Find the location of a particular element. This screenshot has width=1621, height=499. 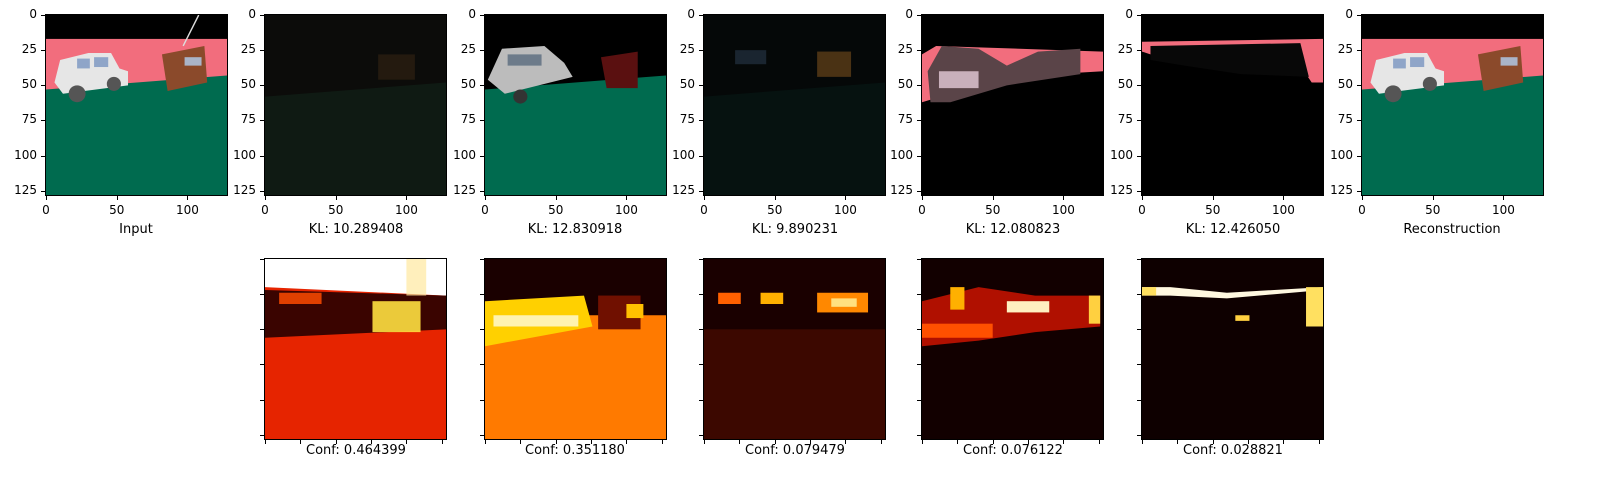

caption-kl-3: KL: 9.890231 is located at coordinates (795, 229).